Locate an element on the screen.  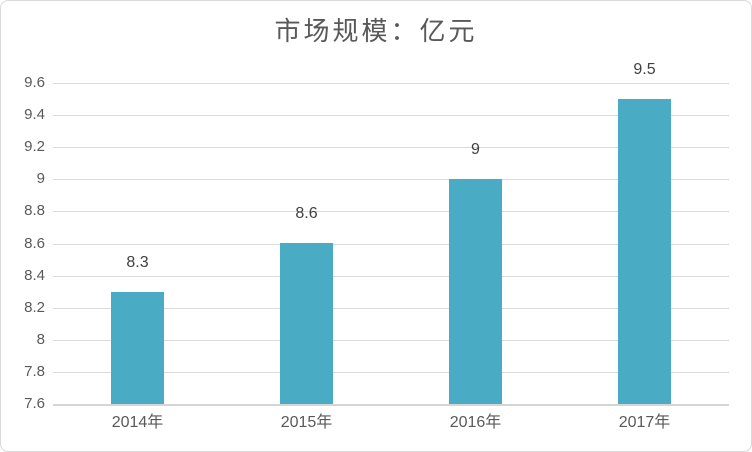
y-tick-label: 9.4 is located at coordinates (34, 115).